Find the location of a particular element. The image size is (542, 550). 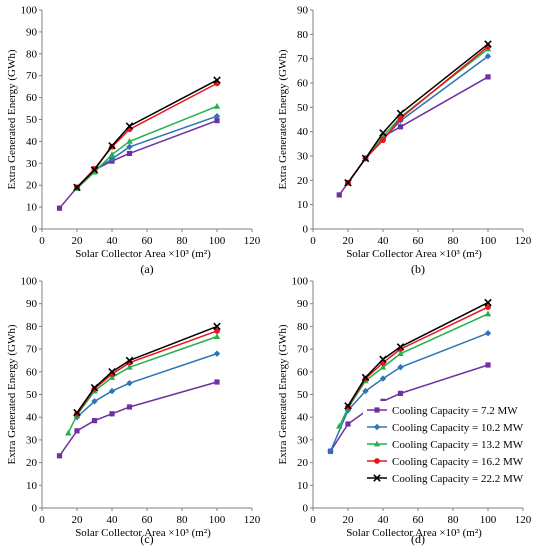

panel-label: (c) is located at coordinates (146, 539).